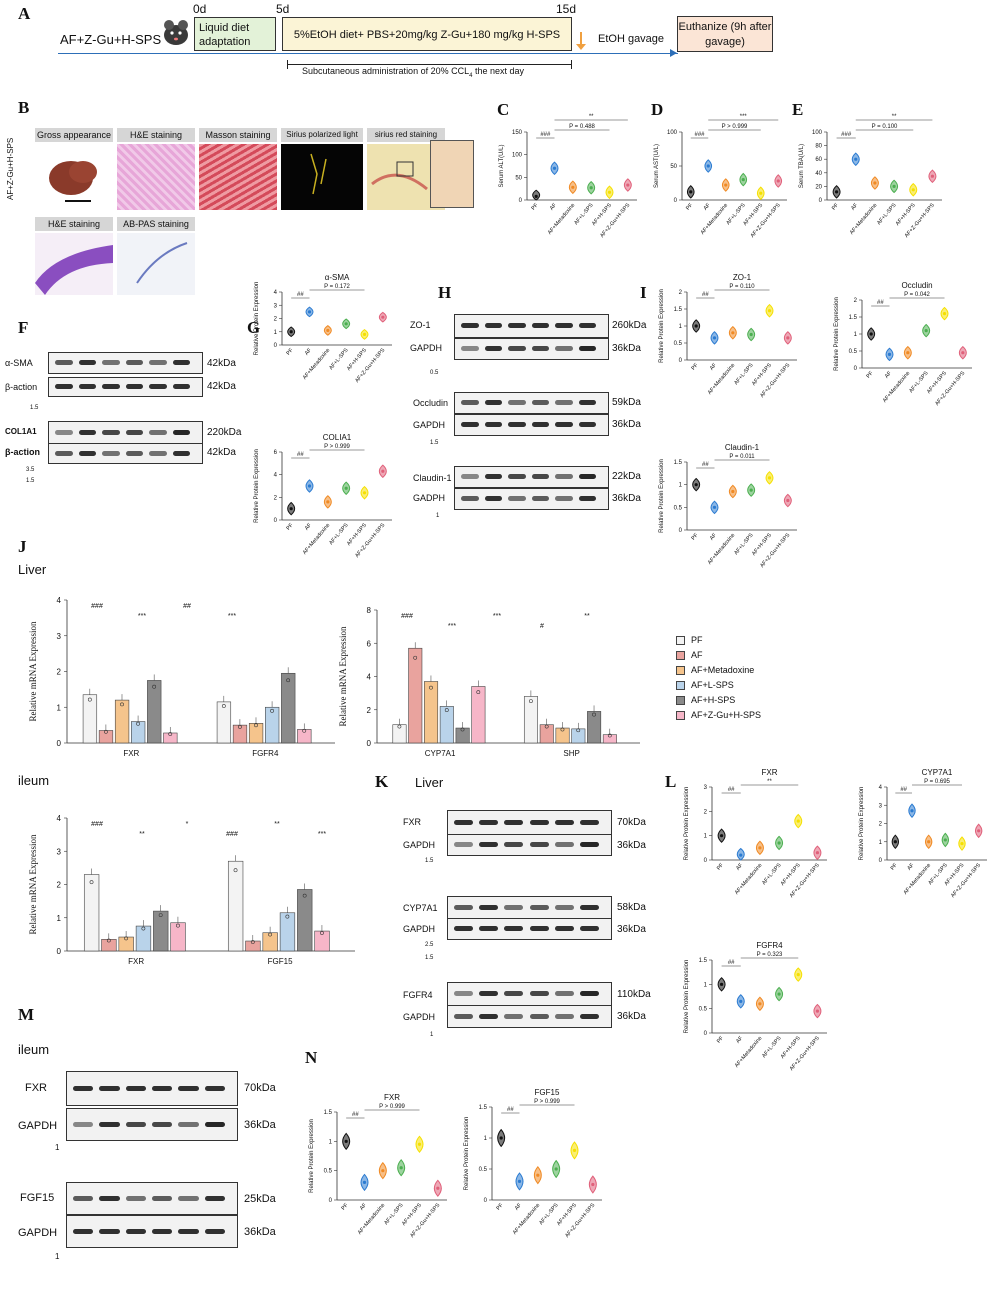 This screenshot has height=1289, width=999. Describe the element at coordinates (38, 1126) in the screenshot. I see `blot-m-row-gapdh-1: GAPDH` at that location.